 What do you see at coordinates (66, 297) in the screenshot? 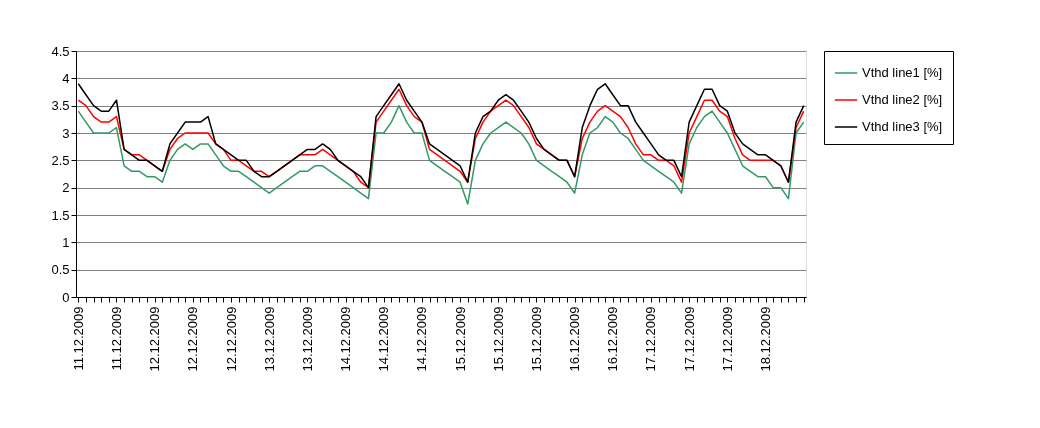
I see `y-tick-label: 0` at bounding box center [66, 297].